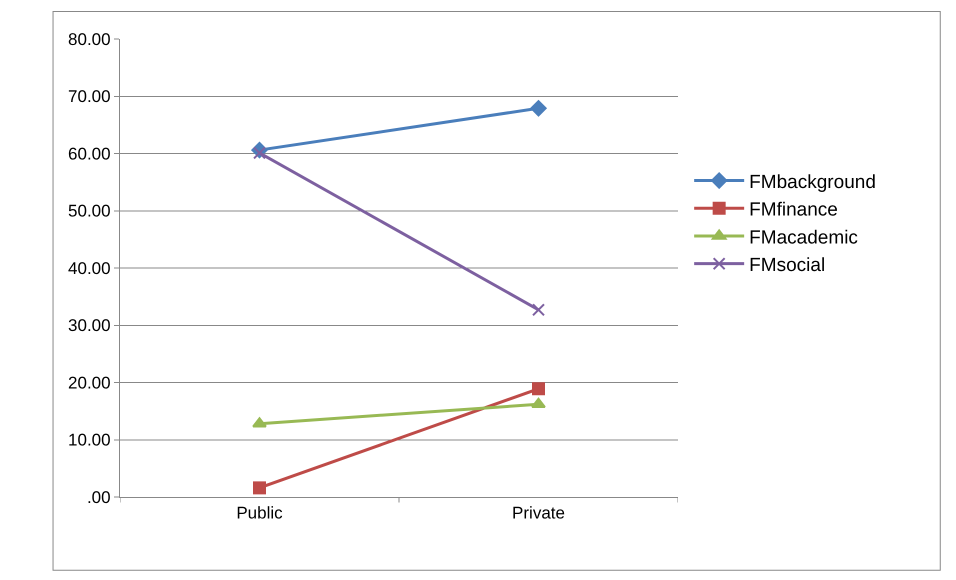 The height and width of the screenshot is (580, 956). Describe the element at coordinates (538, 512) in the screenshot. I see `x-tick-label: Private` at that location.